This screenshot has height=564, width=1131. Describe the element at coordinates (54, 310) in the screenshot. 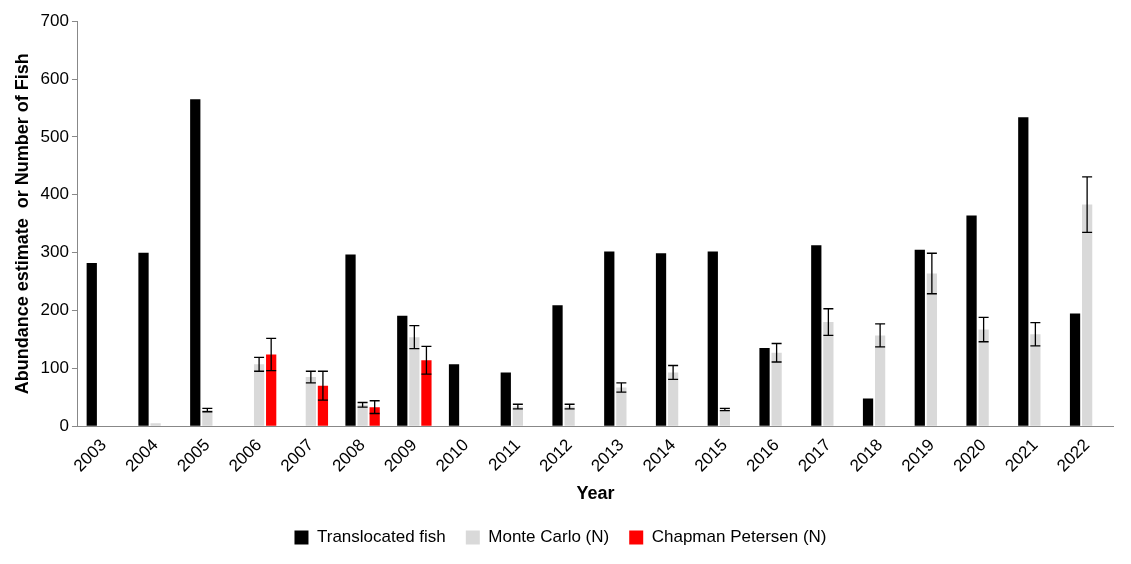

I see `y-tick-label: 200` at that location.